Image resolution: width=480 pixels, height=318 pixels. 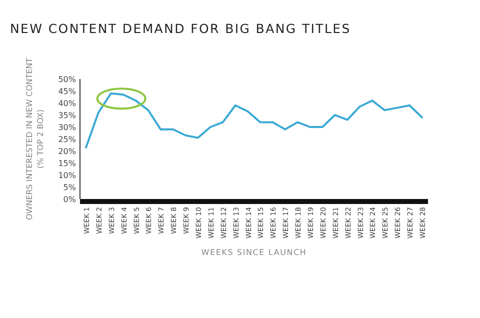 I want to click on y-axis-title: OWNERS INTERESTED IN NEW CONTENT (% TOP 2 BOX), so click(x=35, y=139).